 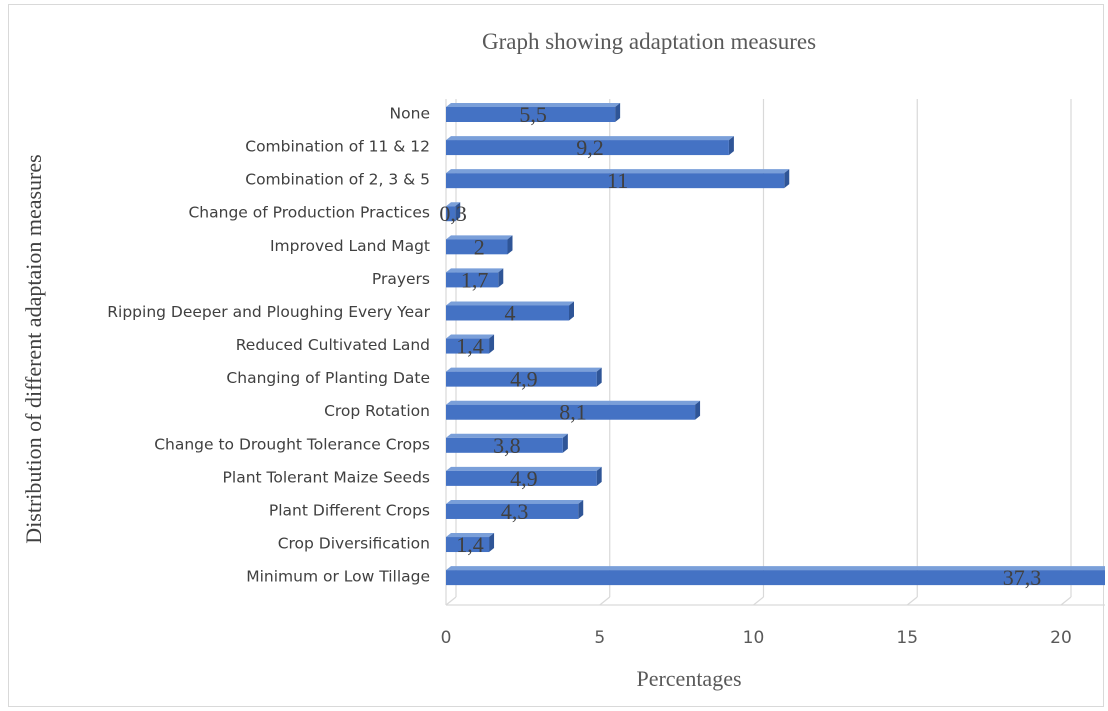 I want to click on chart-title: Graph showing adaptation measures, so click(x=649, y=41).